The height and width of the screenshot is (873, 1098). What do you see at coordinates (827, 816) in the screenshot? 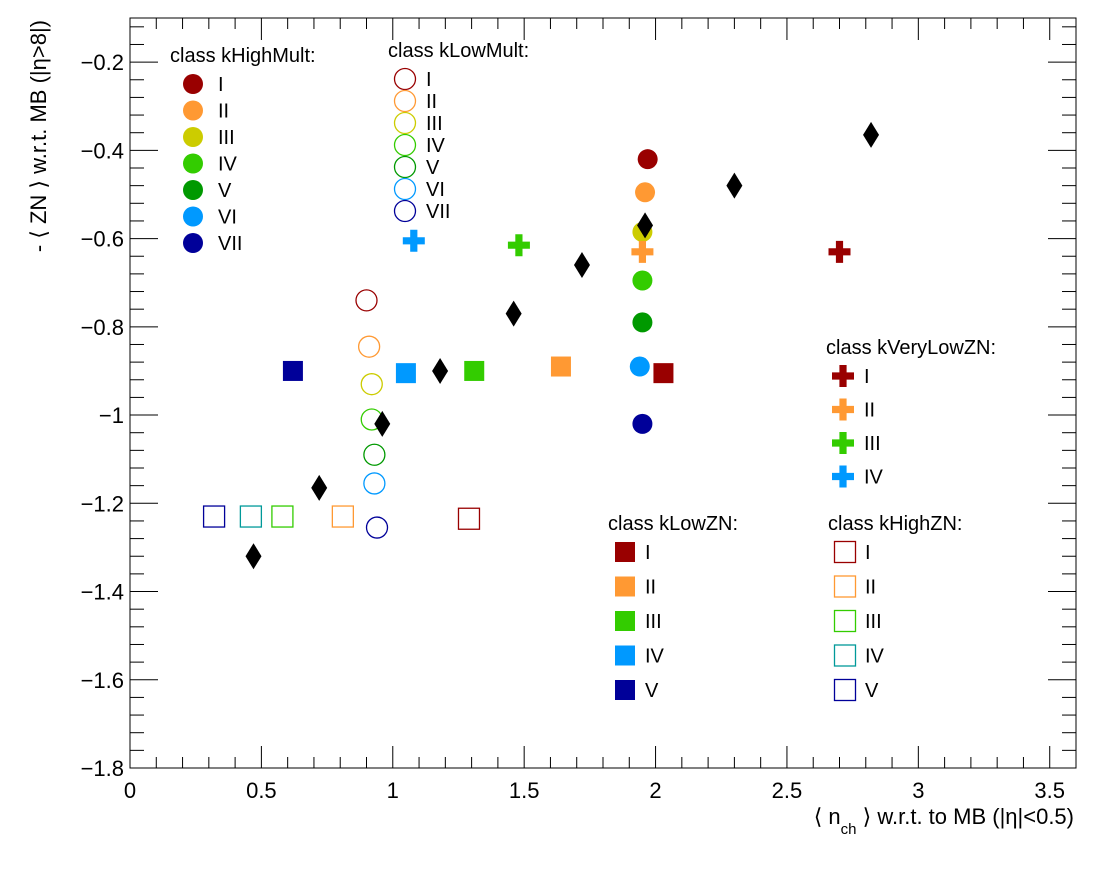
I see `x-axis-title-pre: ⟨ n` at bounding box center [827, 816].